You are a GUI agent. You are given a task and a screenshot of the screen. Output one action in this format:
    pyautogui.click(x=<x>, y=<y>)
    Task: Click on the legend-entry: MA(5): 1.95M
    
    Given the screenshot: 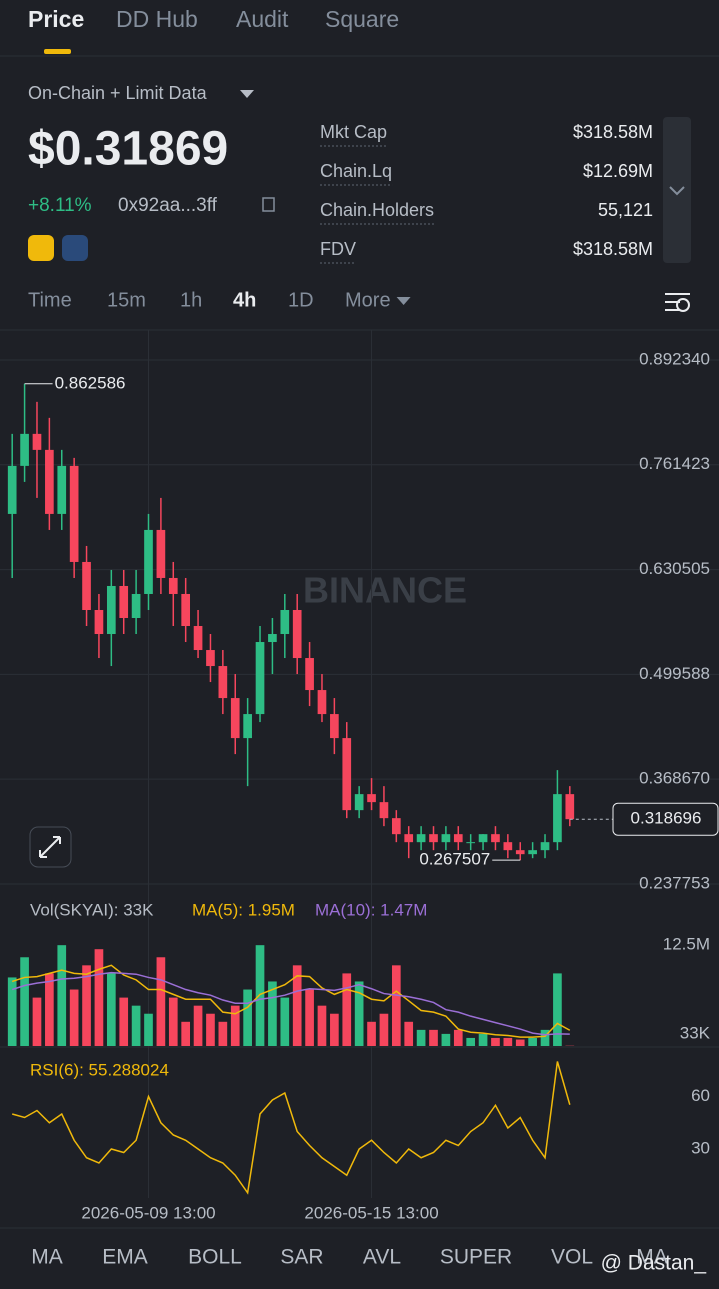 What is the action you would take?
    pyautogui.click(x=243, y=909)
    